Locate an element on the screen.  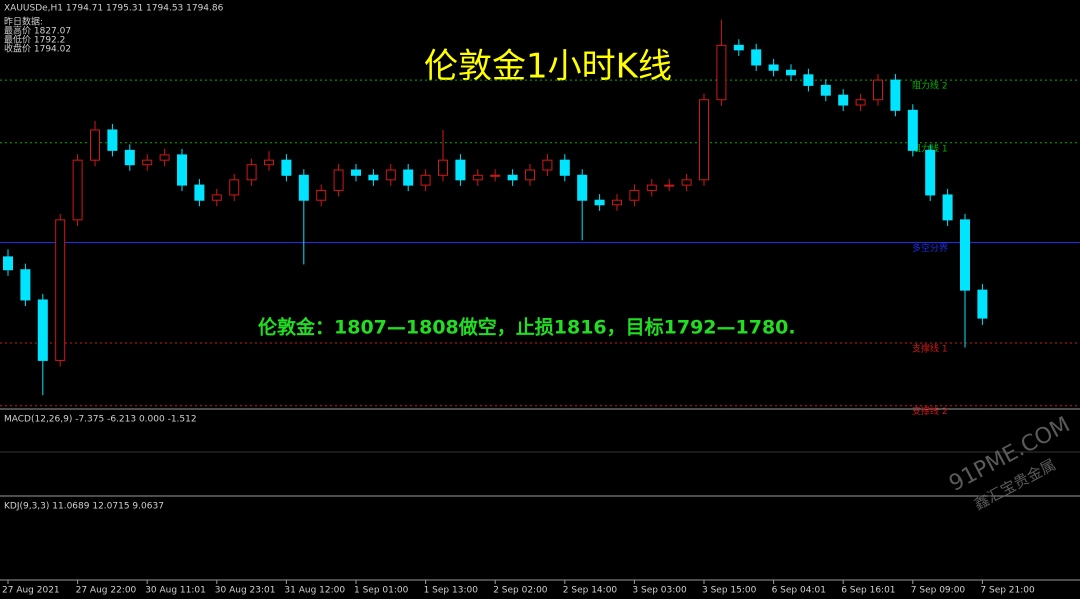
yesterday-high: 最高价 1827.07 is located at coordinates (37, 31).